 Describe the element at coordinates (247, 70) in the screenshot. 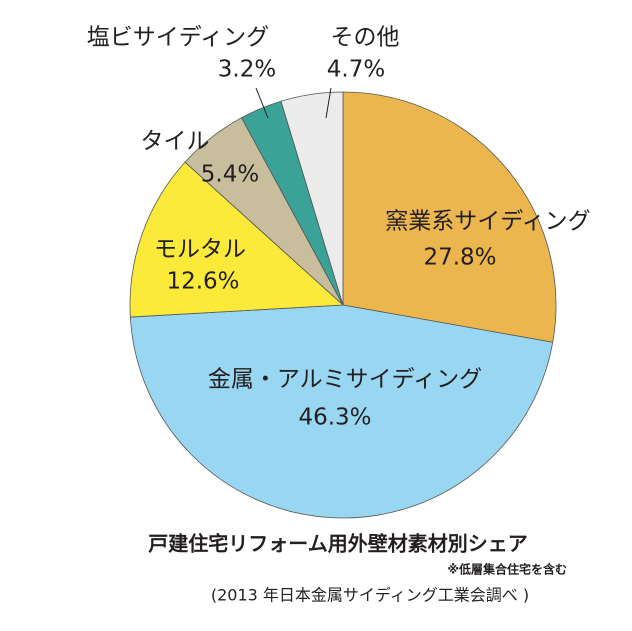

I see `value-label: 3.2%` at that location.